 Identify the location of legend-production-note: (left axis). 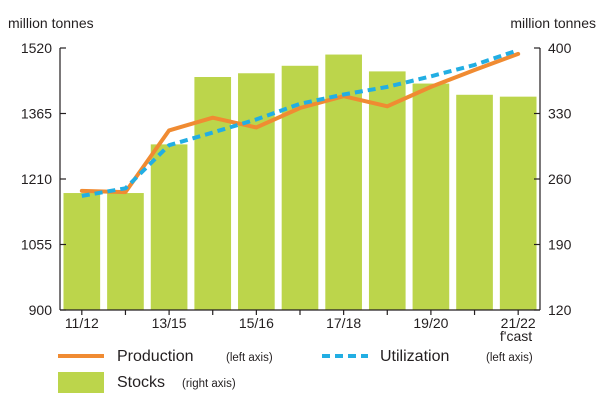
(249, 358).